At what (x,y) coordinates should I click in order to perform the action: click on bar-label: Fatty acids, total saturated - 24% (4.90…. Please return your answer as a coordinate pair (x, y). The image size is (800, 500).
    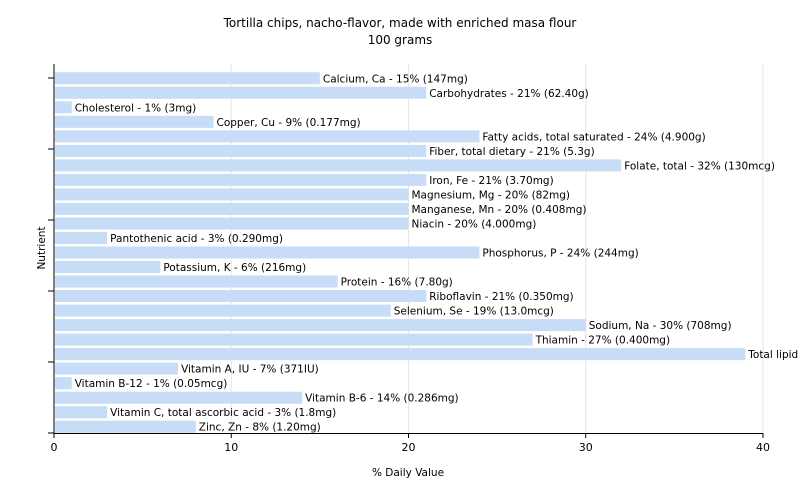
    Looking at the image, I should click on (593, 137).